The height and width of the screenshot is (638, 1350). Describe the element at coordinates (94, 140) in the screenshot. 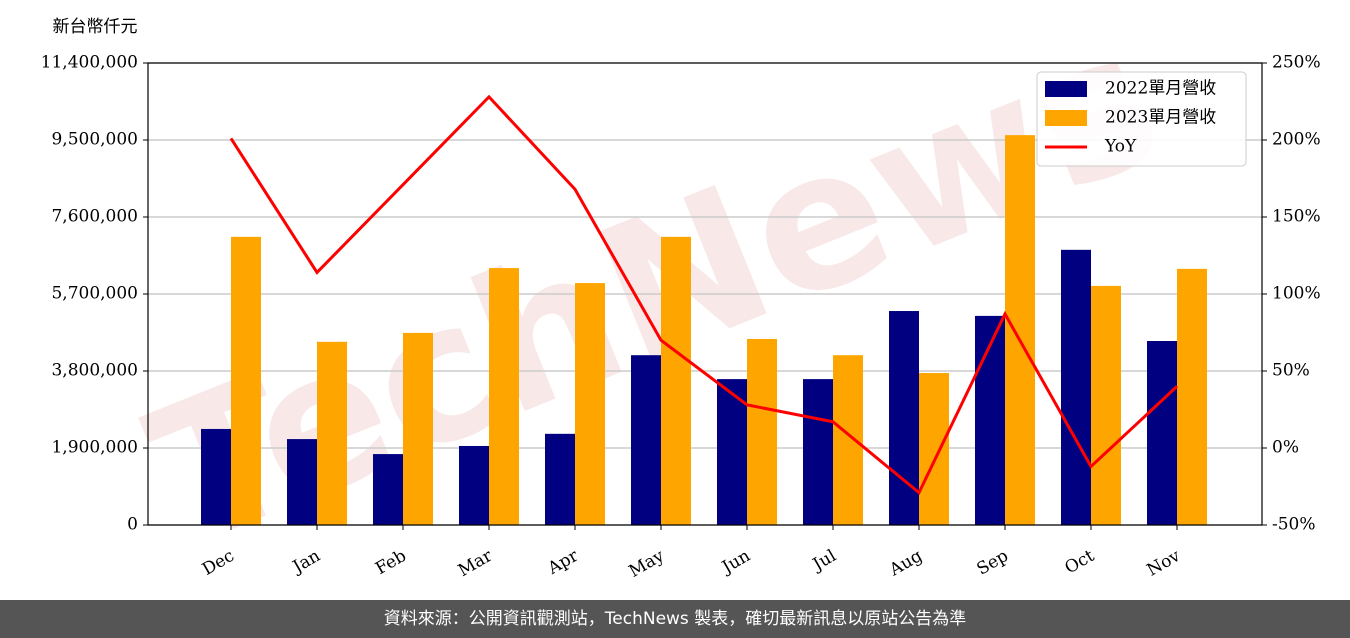

I see `y-tick-label: 9,500,000` at that location.